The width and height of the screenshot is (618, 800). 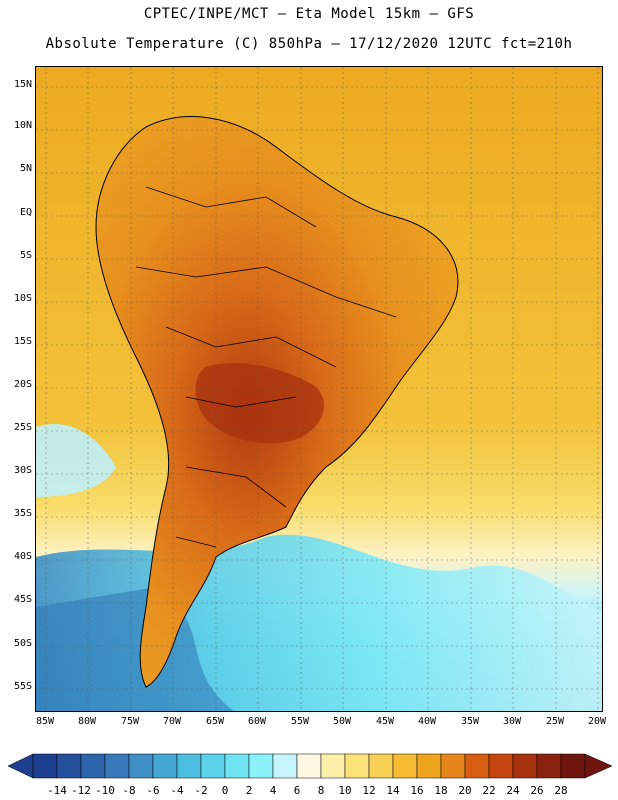 What do you see at coordinates (555, 721) in the screenshot?
I see `lon-label-25w: 25W` at bounding box center [555, 721].